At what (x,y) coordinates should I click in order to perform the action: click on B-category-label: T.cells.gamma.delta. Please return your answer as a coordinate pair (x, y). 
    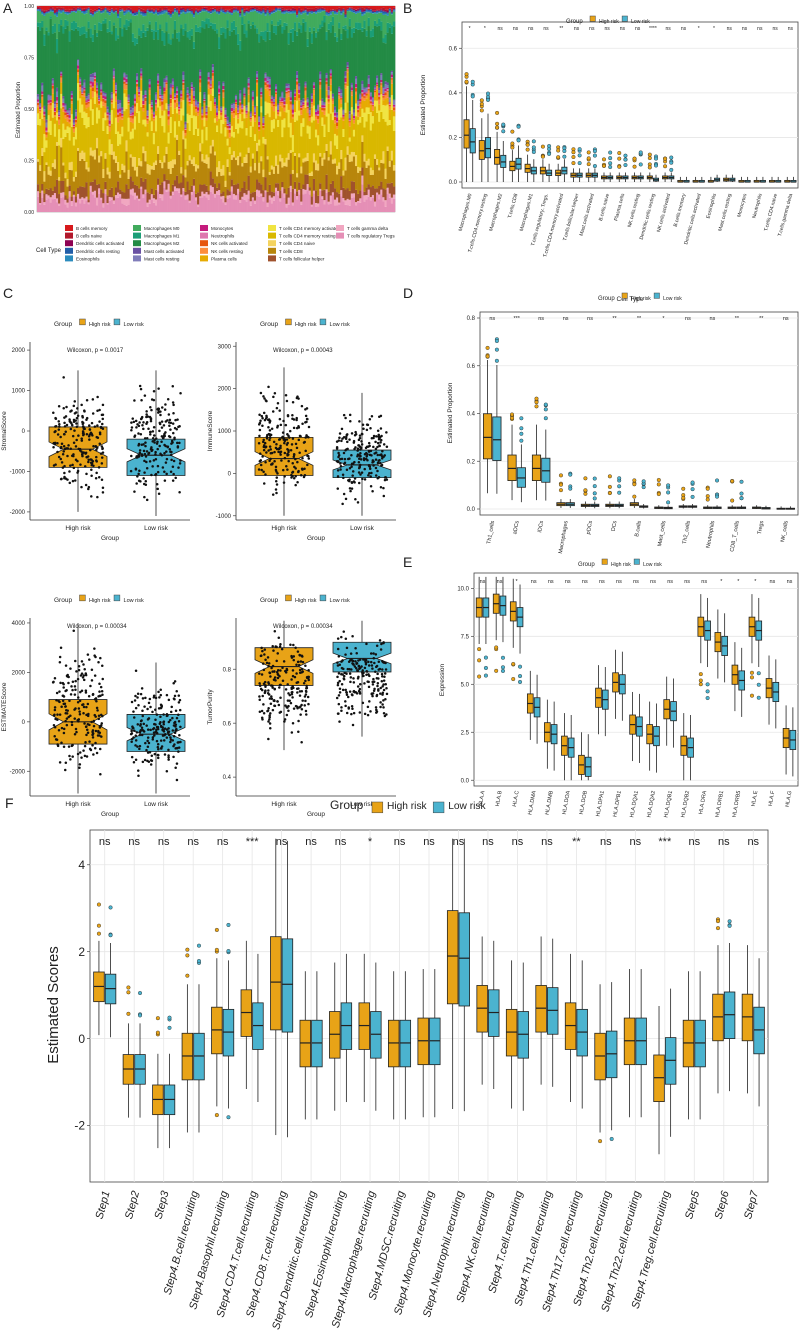
    Looking at the image, I should click on (785, 215).